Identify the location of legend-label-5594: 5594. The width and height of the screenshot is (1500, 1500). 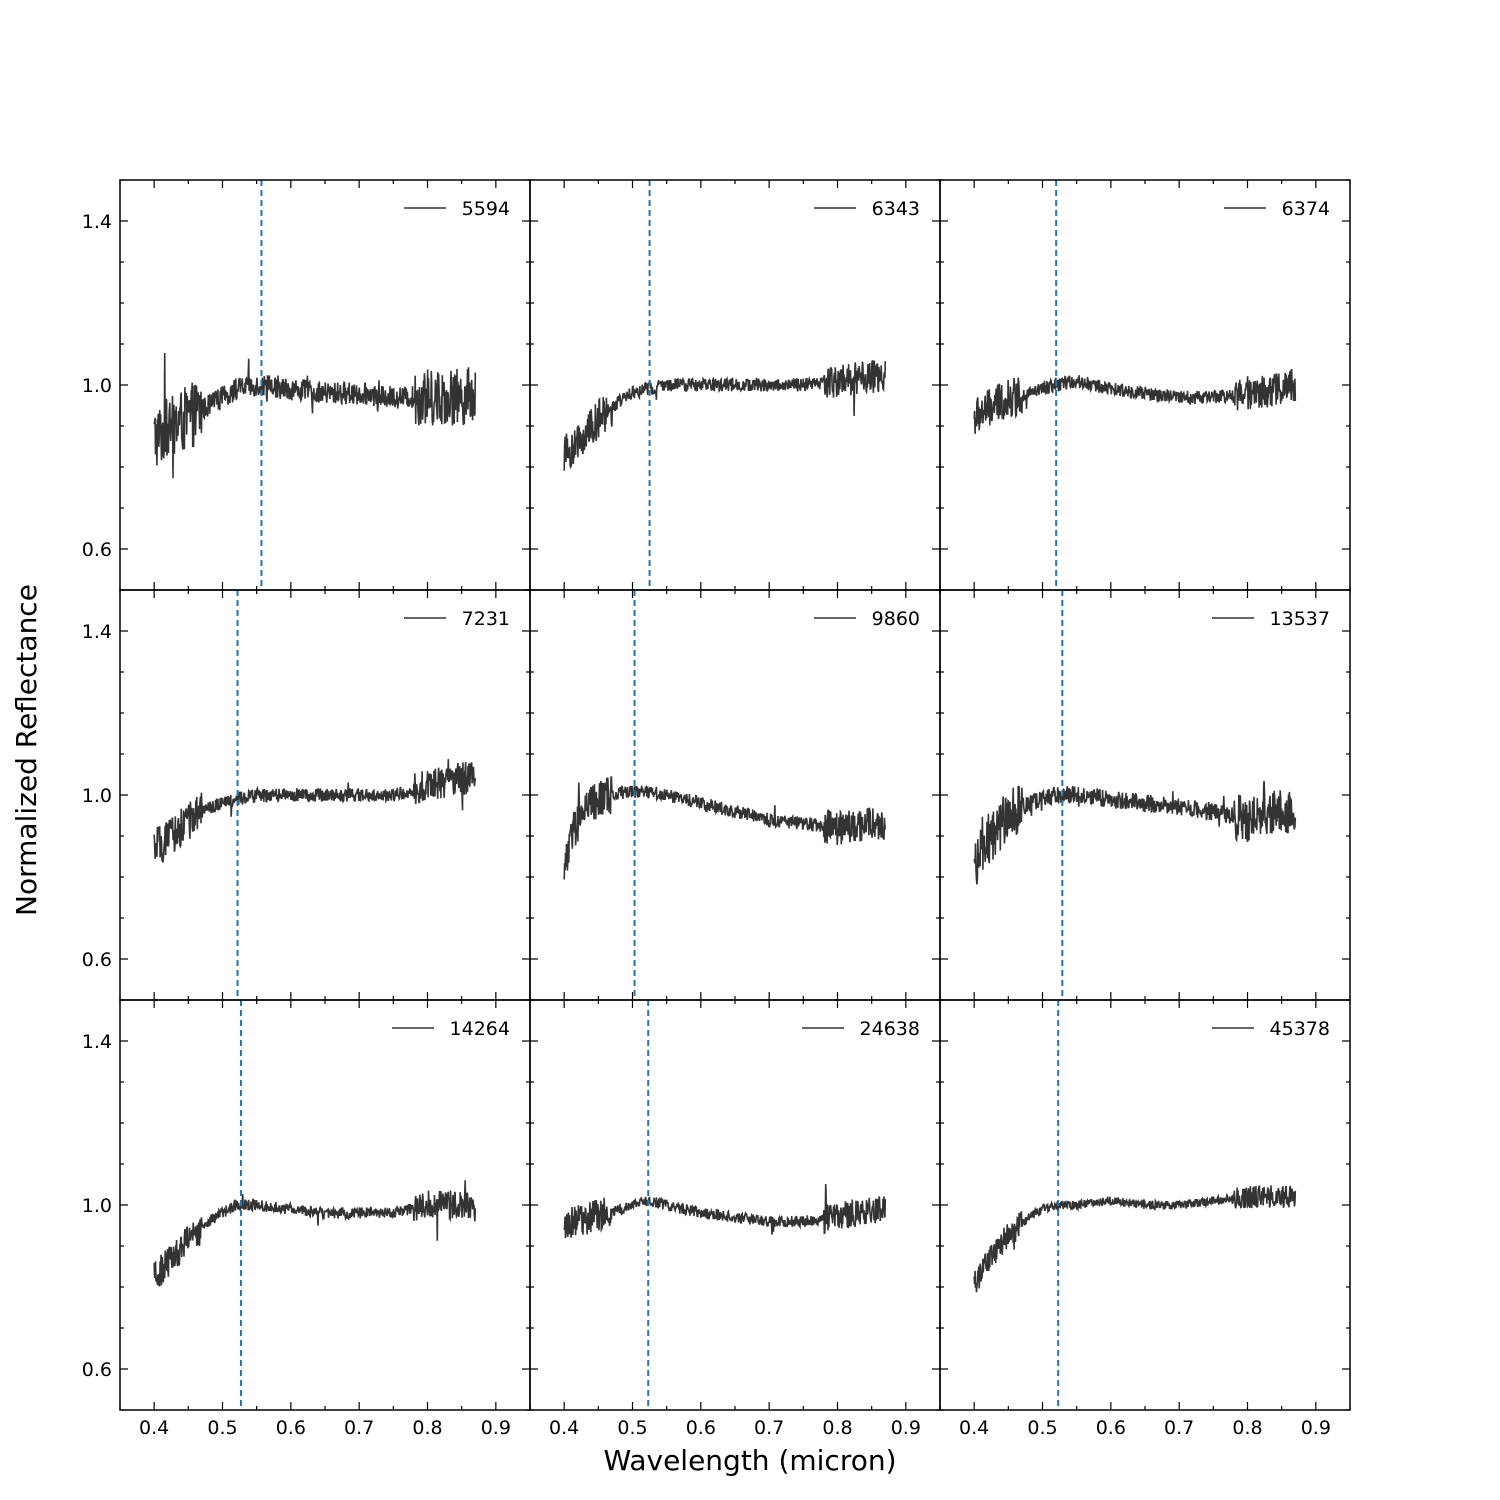
(486, 209).